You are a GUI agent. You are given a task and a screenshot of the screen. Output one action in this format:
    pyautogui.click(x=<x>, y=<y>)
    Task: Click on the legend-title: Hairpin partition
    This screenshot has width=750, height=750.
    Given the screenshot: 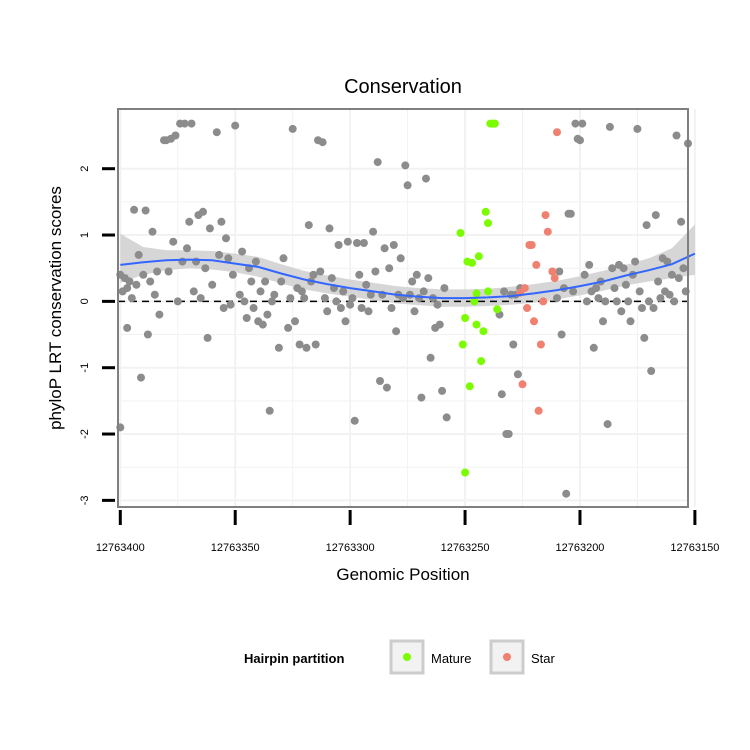 What is the action you would take?
    pyautogui.click(x=294, y=658)
    